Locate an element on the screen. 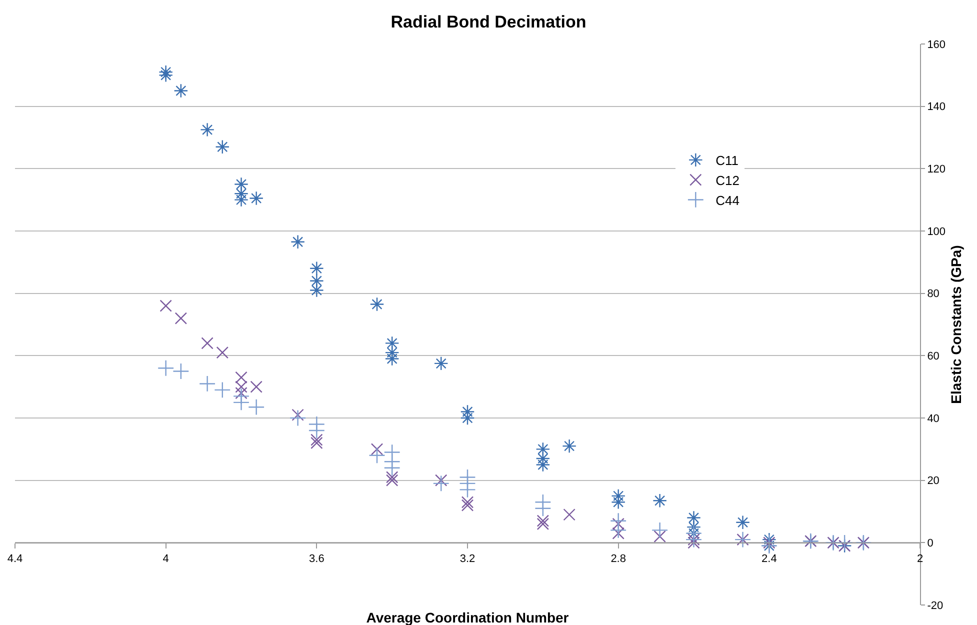 Image resolution: width=977 pixels, height=625 pixels. x-tick-label: 3.6 is located at coordinates (316, 558).